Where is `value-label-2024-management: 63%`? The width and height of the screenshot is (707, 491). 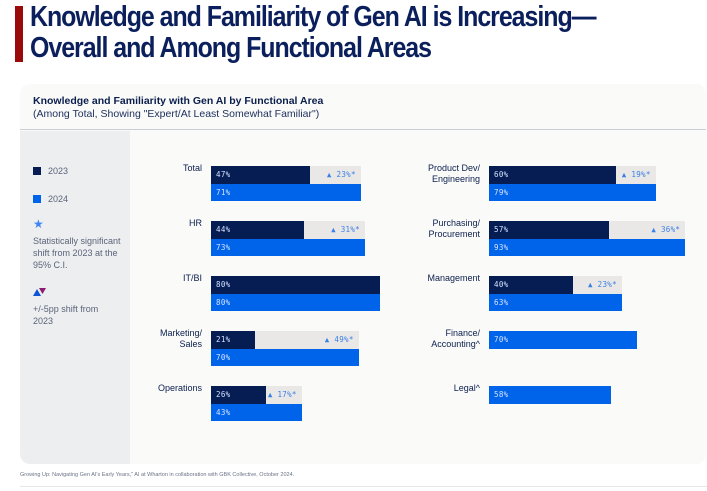
value-label-2024-management: 63% is located at coordinates (501, 302).